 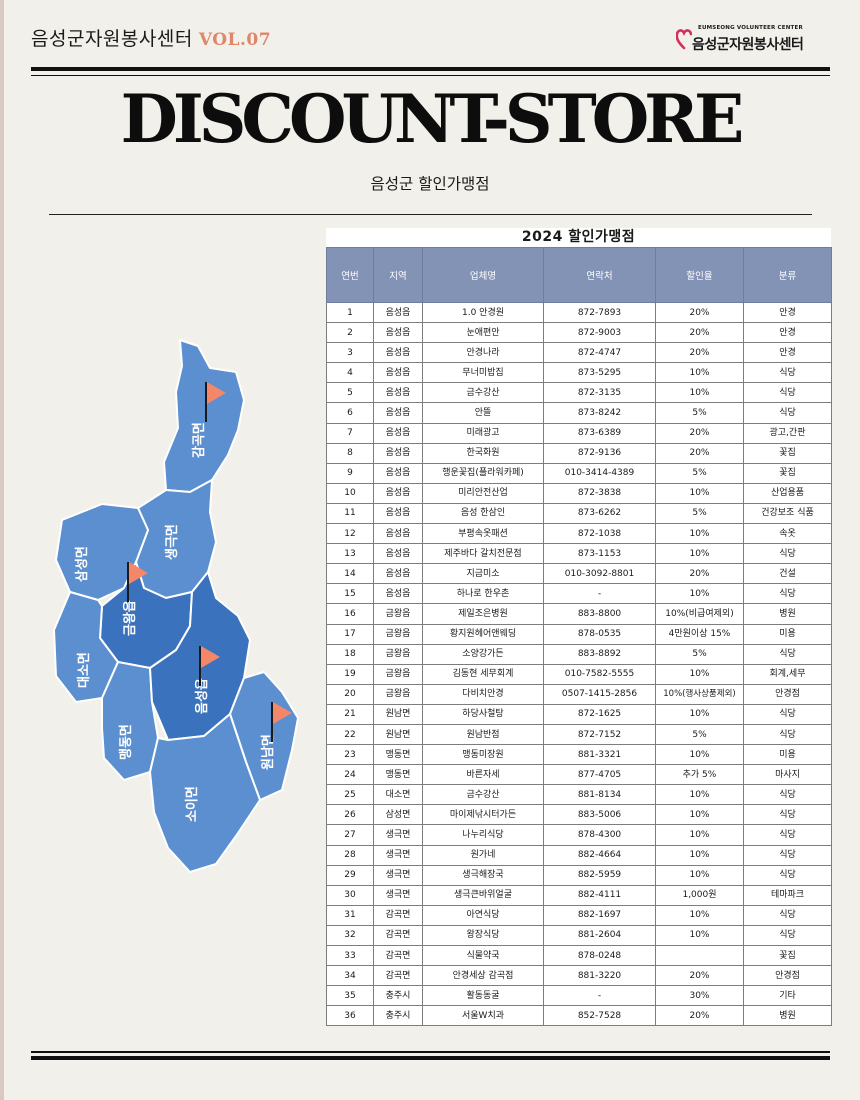 I want to click on map-flag-icon, so click(x=215, y=402).